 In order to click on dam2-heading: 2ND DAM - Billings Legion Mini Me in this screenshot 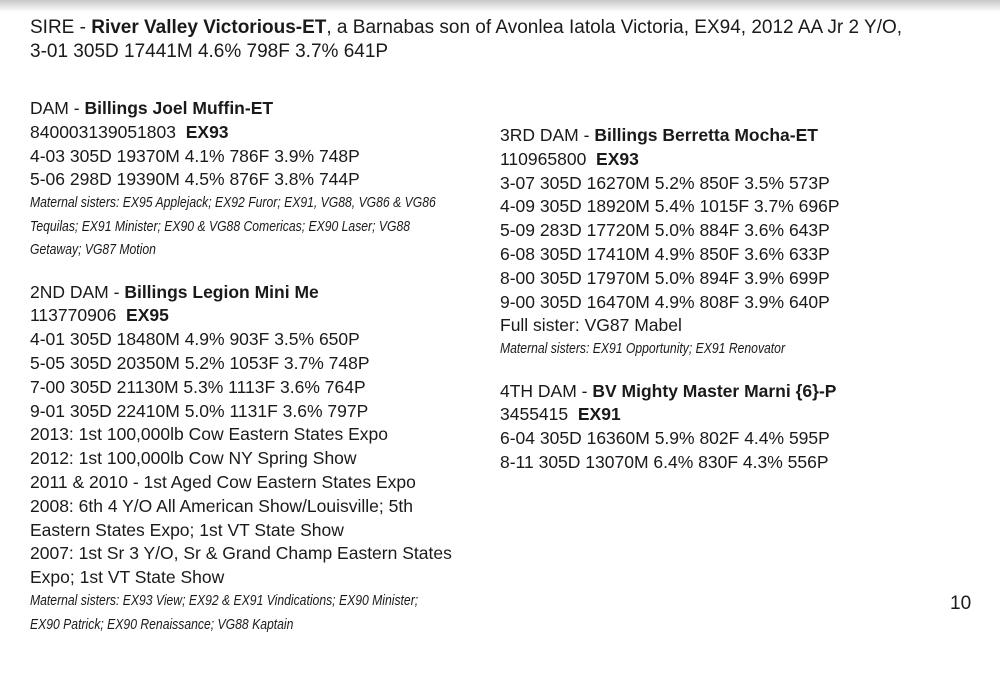, I will do `click(257, 293)`.